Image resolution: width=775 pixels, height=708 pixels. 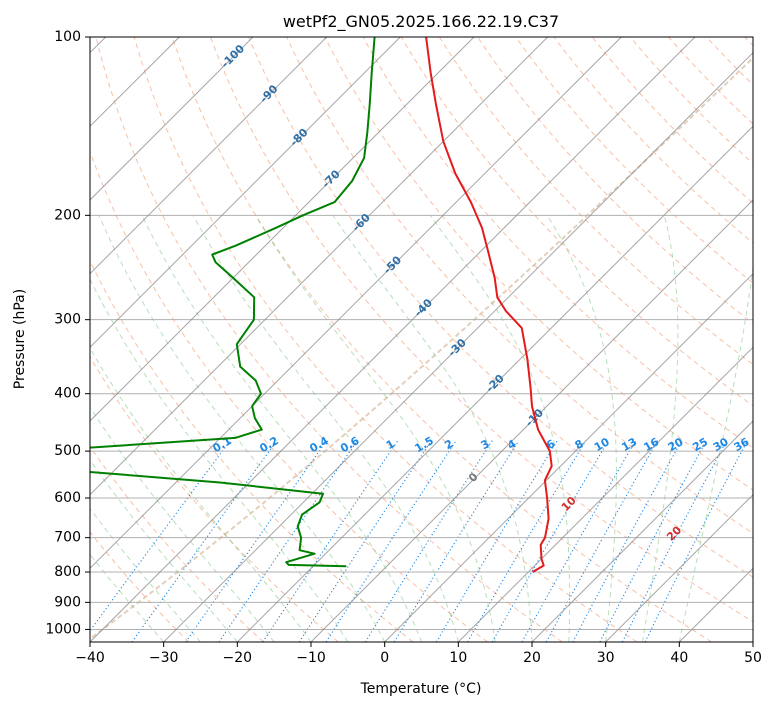 What do you see at coordinates (90, 658) in the screenshot?
I see `x-tick-label: −40` at bounding box center [90, 658].